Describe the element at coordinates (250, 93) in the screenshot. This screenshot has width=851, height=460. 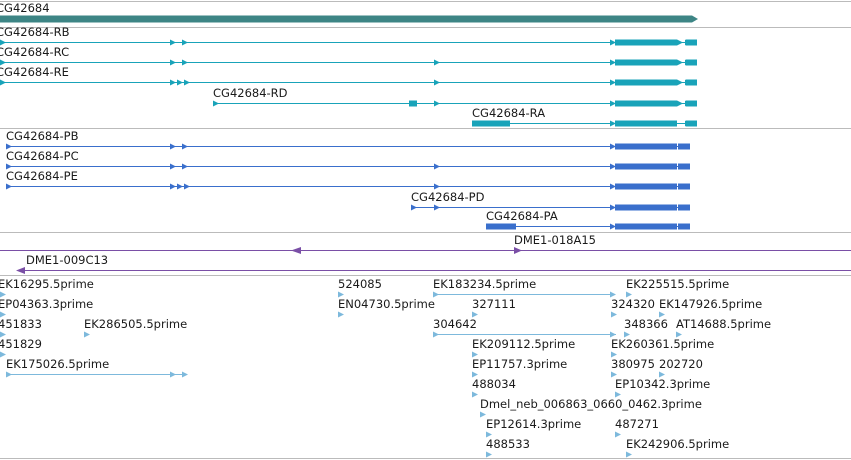
I see `transcript-label: CG42684-RD` at that location.